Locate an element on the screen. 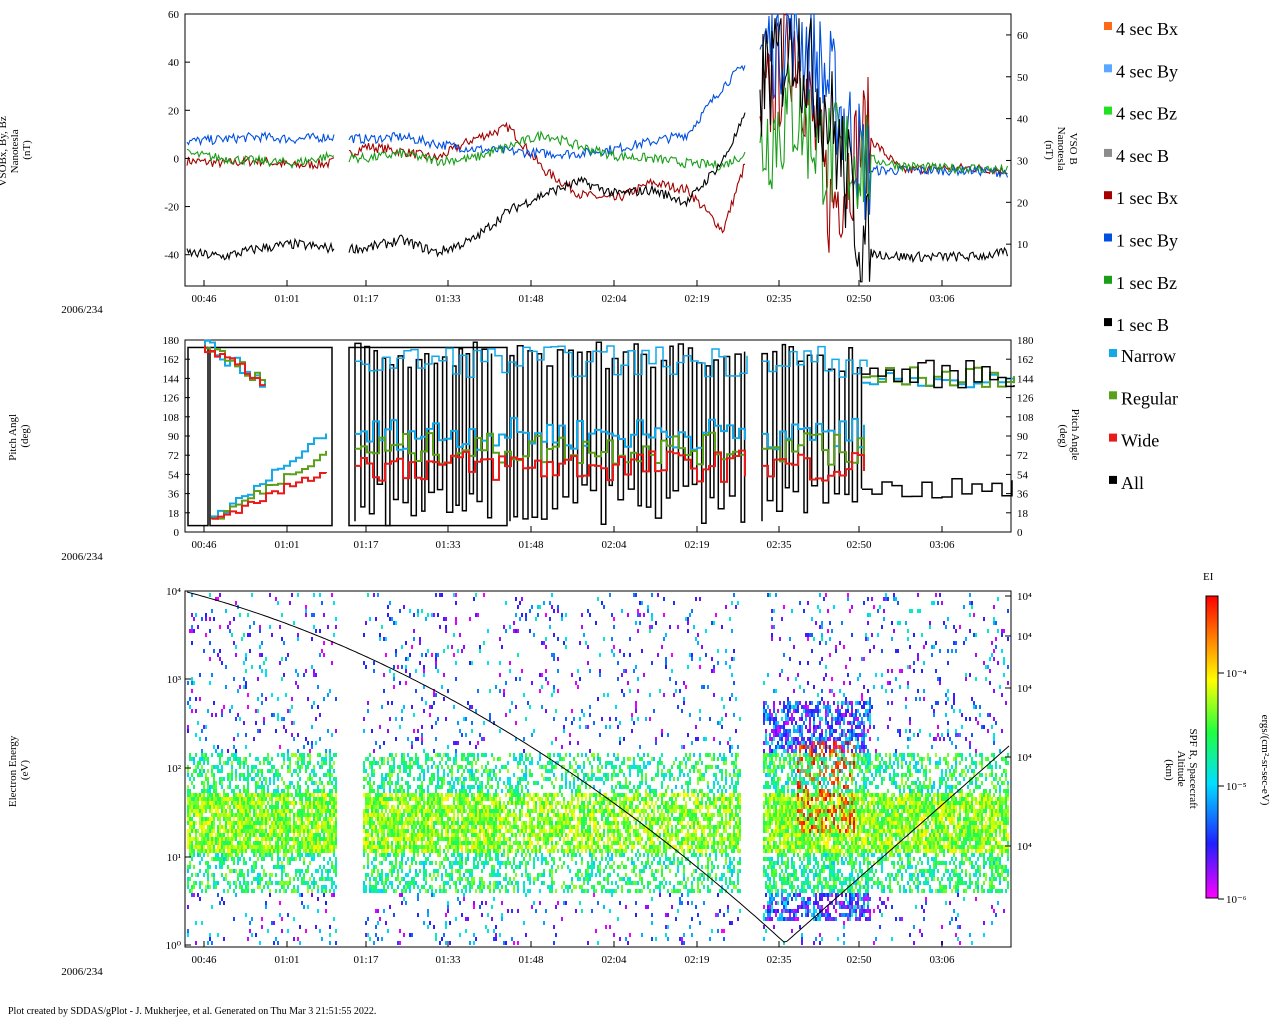 The height and width of the screenshot is (1024, 1280). pa-legend-swatch is located at coordinates (1113, 353).